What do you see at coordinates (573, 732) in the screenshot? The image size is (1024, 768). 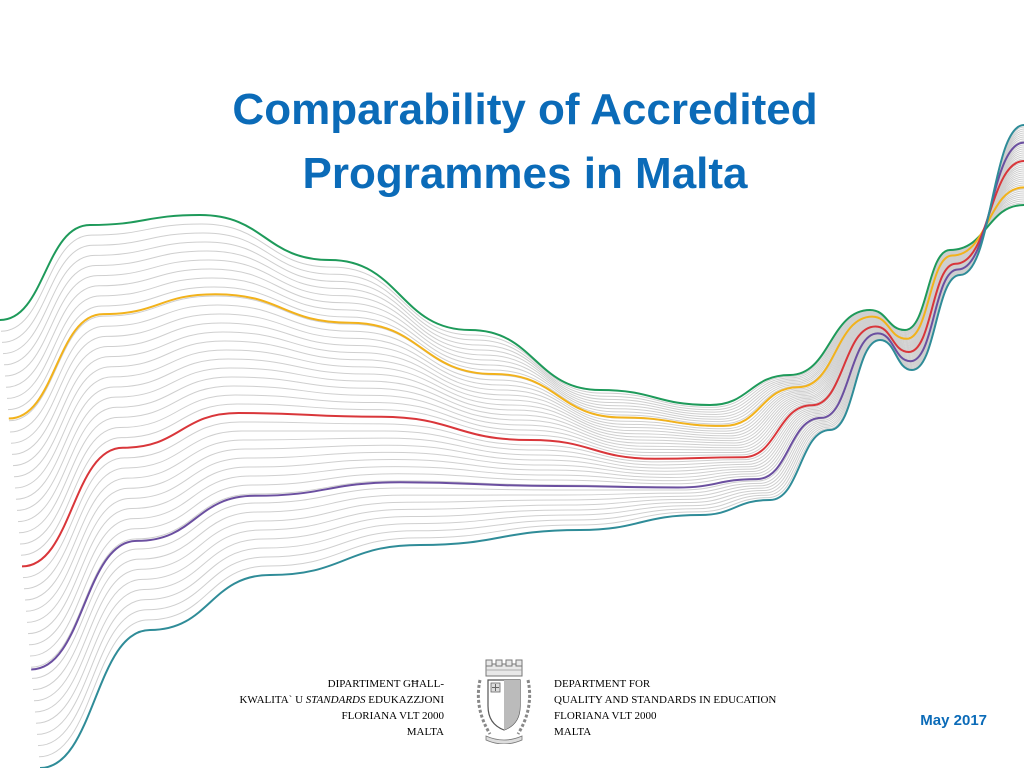 I see `english-line-4: MALTA` at bounding box center [573, 732].